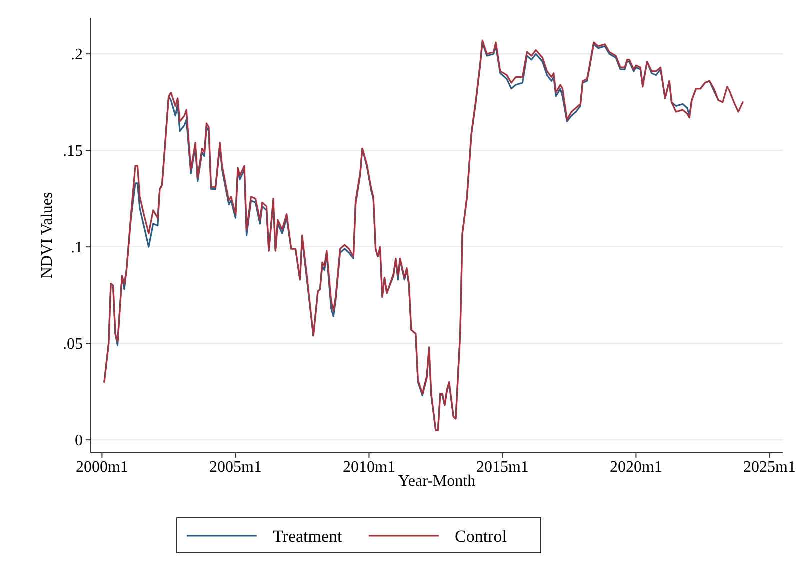  What do you see at coordinates (481, 536) in the screenshot?
I see `legend-label: Control` at bounding box center [481, 536].